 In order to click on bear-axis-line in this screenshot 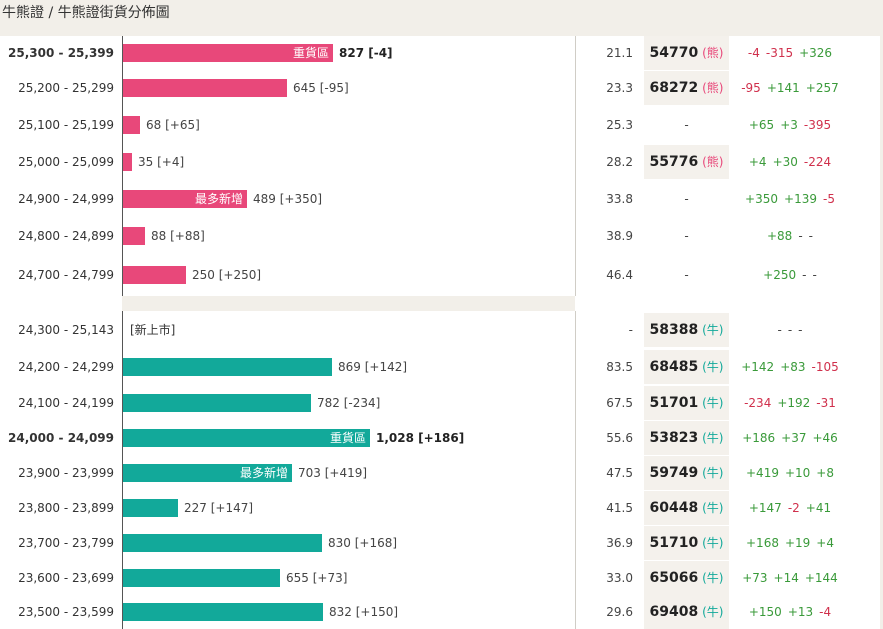, I will do `click(122, 166)`.